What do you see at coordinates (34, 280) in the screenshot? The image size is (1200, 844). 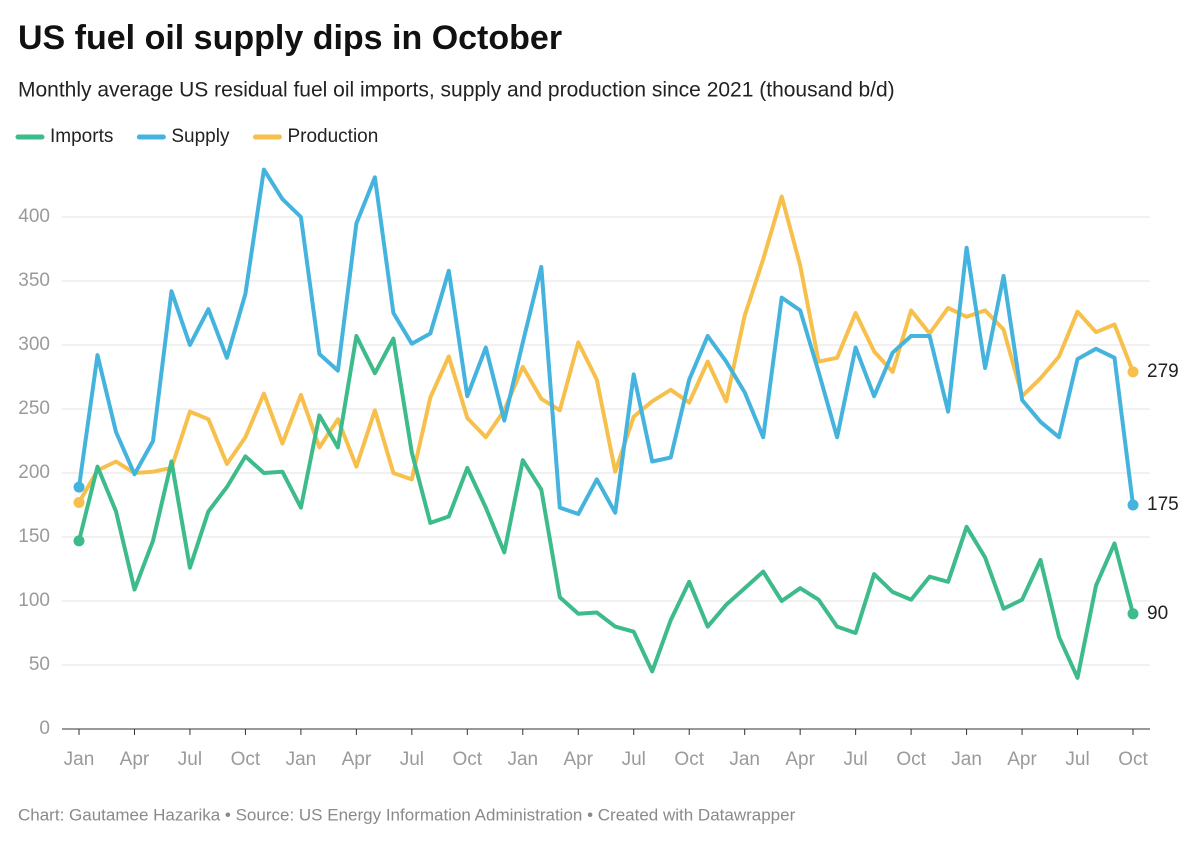 I see `y-tick-label: 350` at bounding box center [34, 280].